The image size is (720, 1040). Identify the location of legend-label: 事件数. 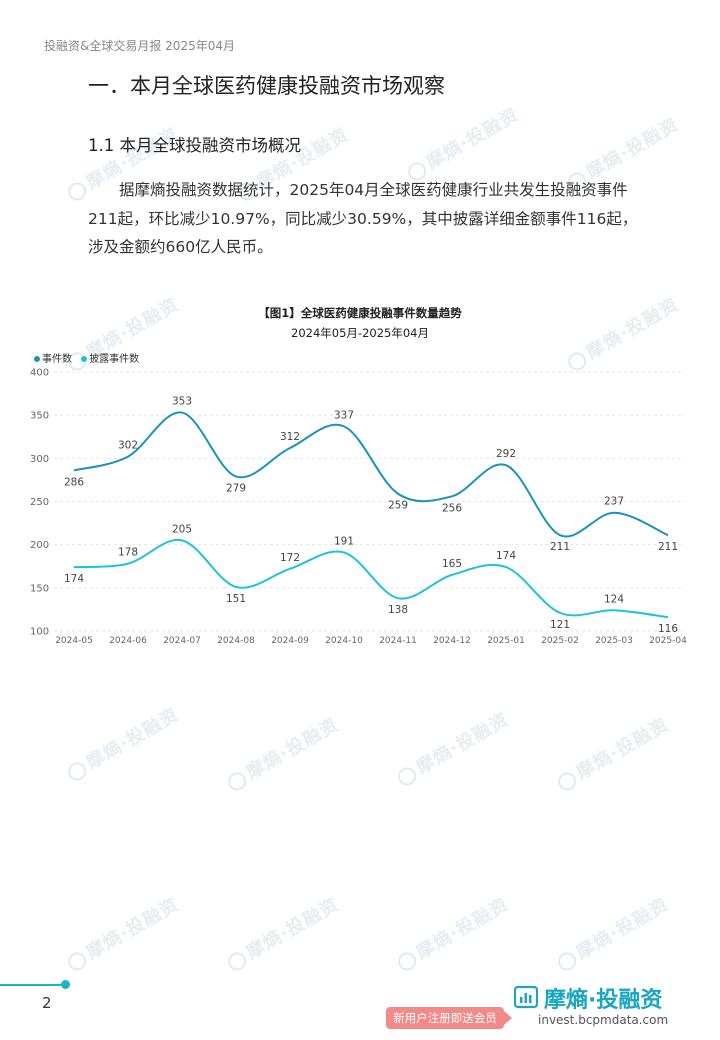
(57, 359).